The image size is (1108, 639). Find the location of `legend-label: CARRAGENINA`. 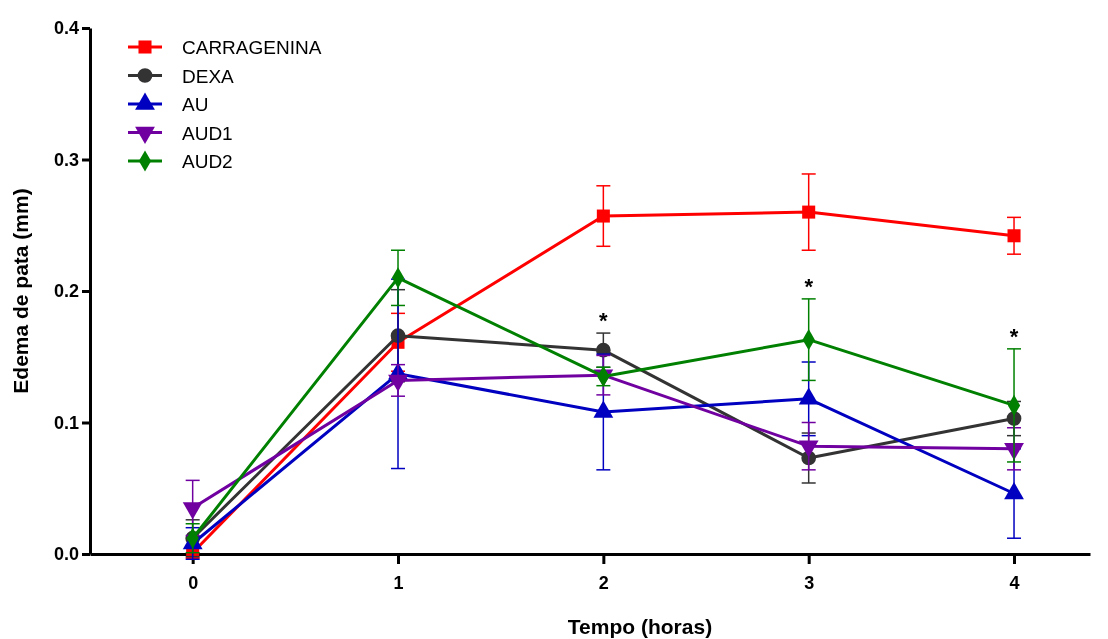

legend-label: CARRAGENINA is located at coordinates (252, 47).